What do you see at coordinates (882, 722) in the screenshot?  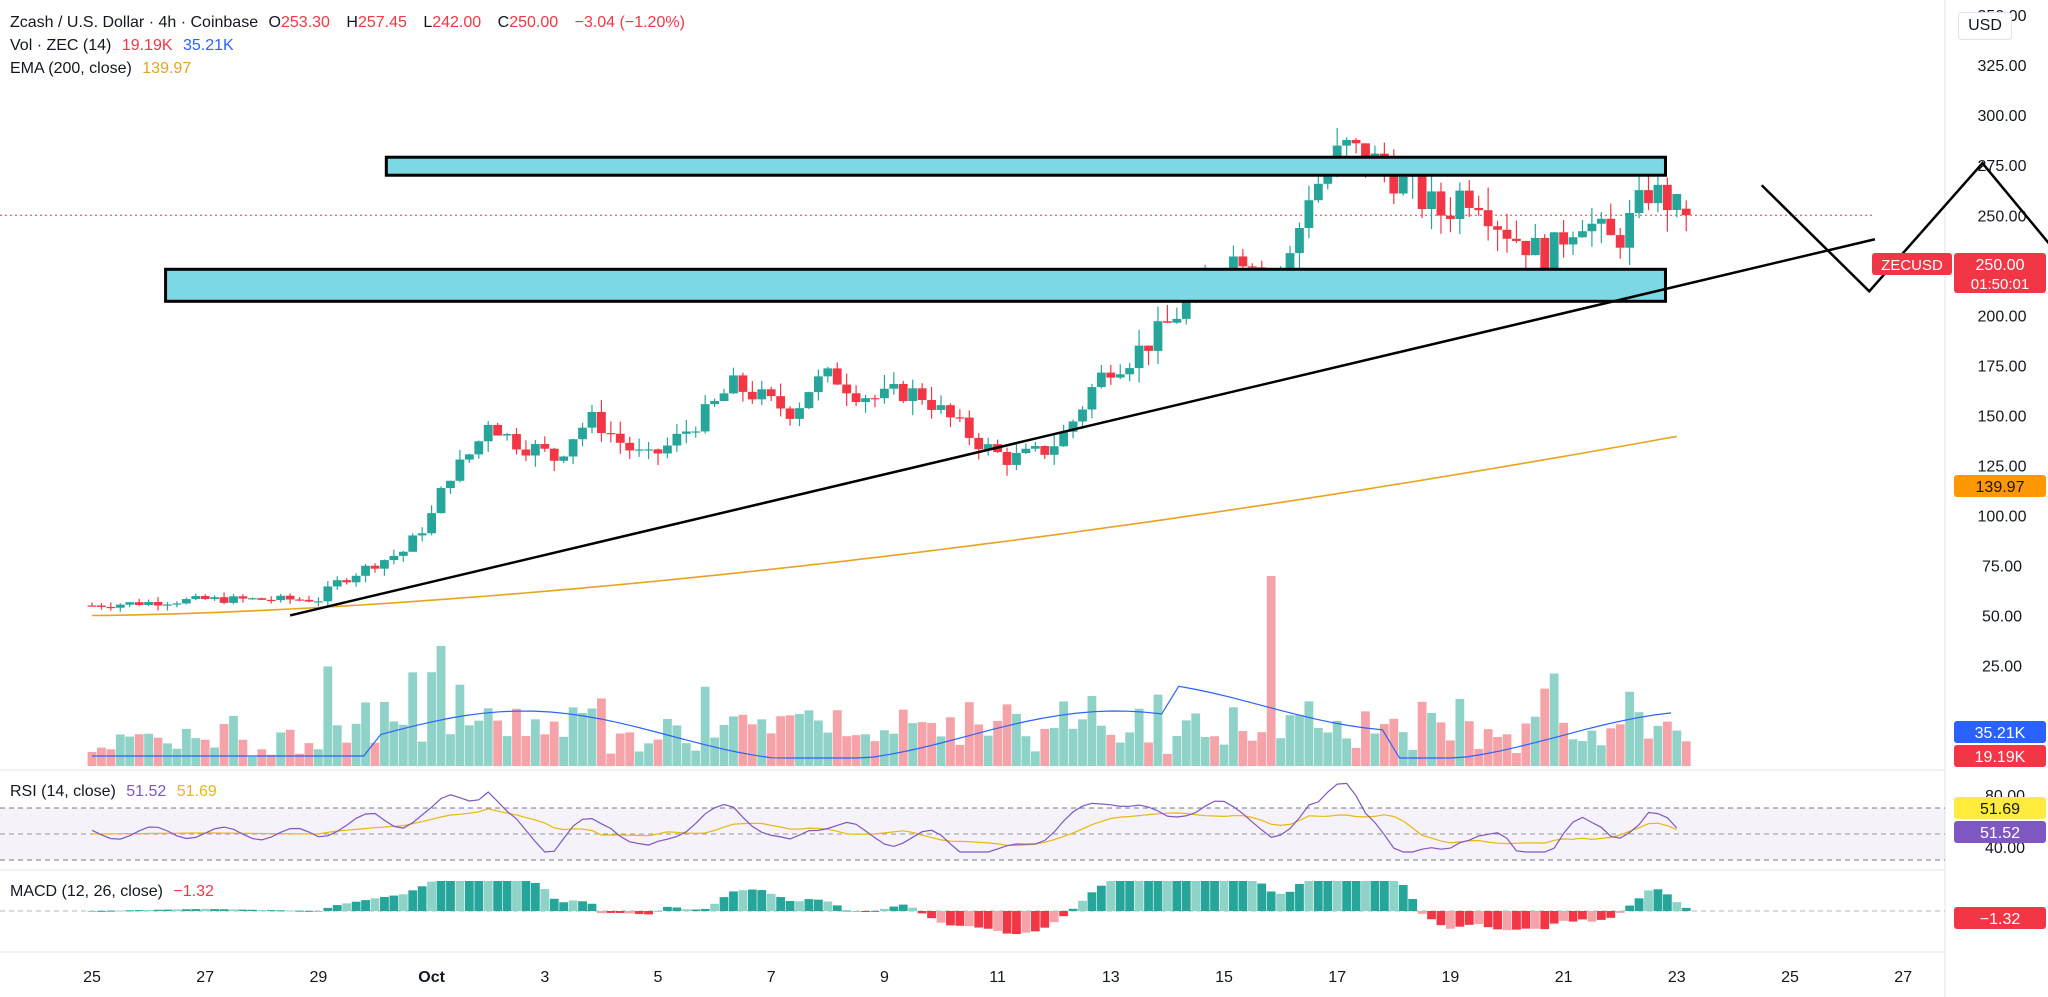 I see `volume-ma-line` at bounding box center [882, 722].